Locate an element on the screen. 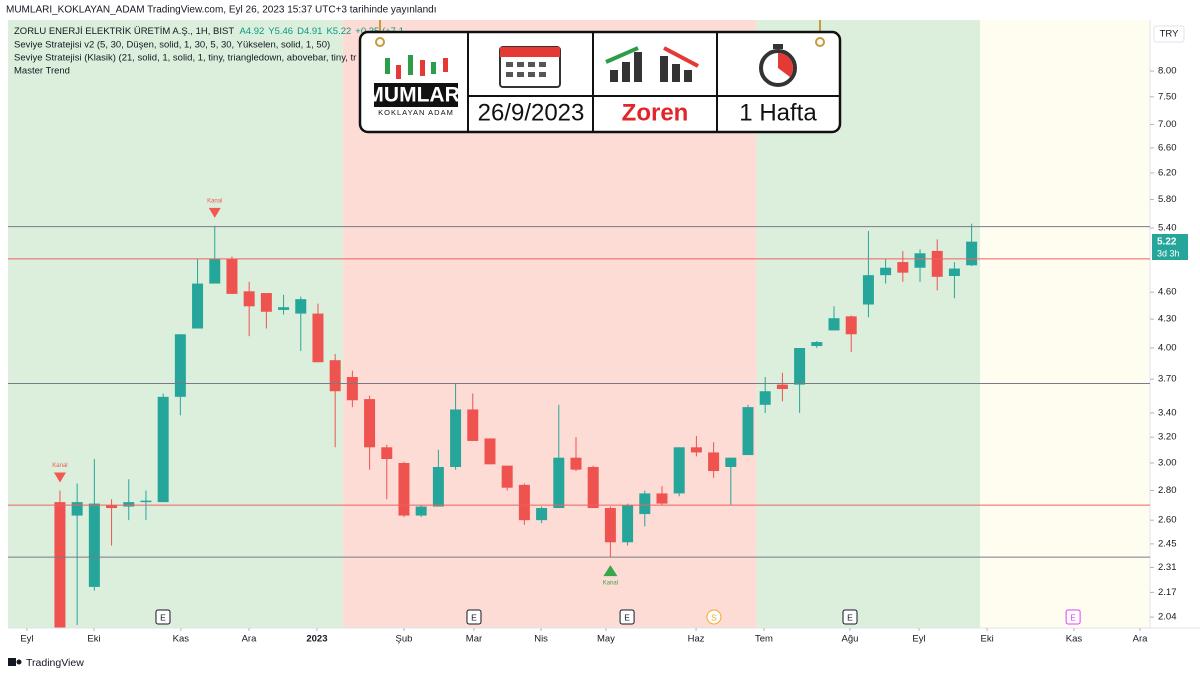  indicator: Master Trend is located at coordinates (42, 71).